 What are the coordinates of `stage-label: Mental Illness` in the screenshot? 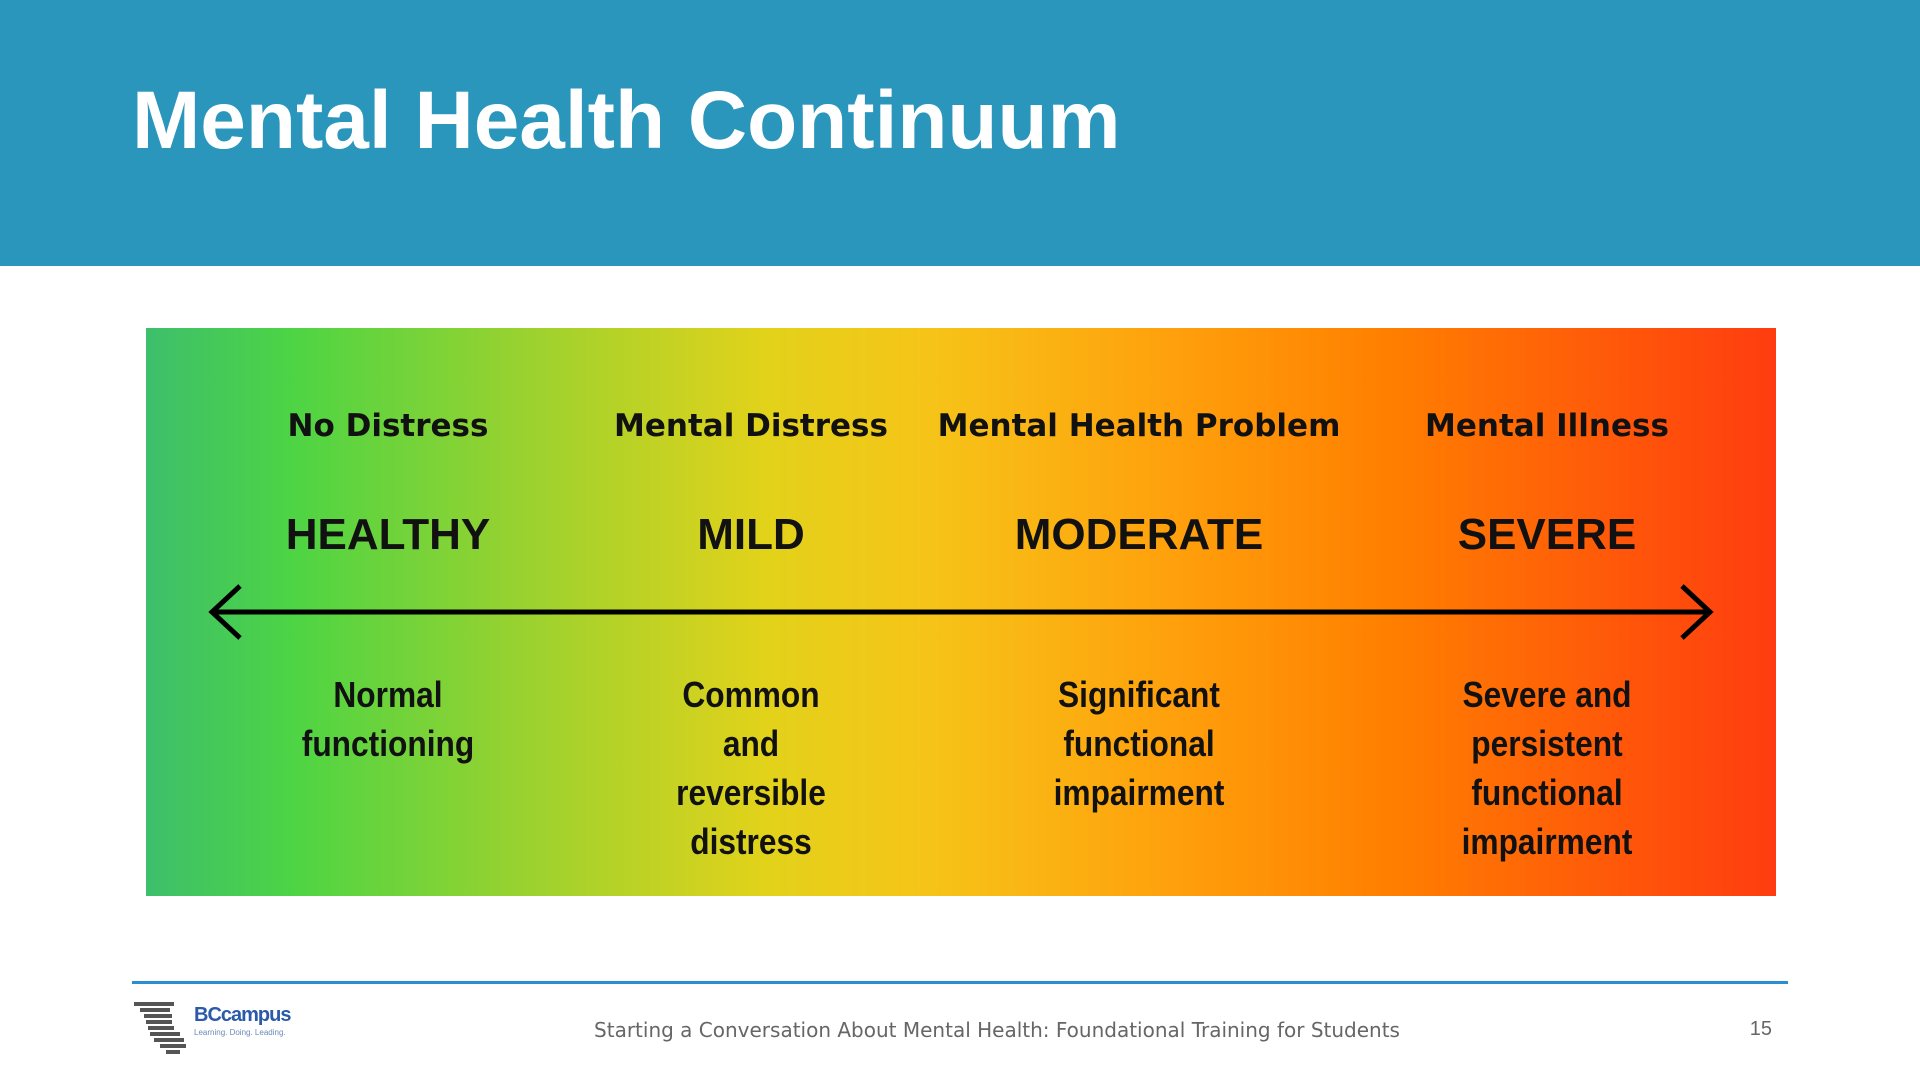 It's located at (1547, 426).